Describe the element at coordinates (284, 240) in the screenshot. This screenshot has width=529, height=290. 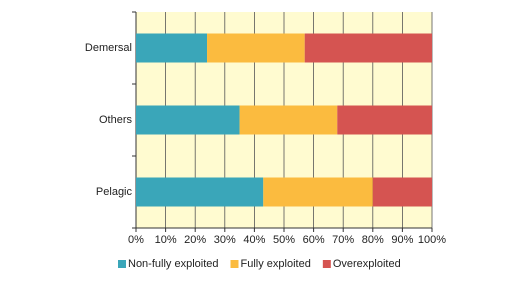
I see `x-tick-label: 50%` at that location.